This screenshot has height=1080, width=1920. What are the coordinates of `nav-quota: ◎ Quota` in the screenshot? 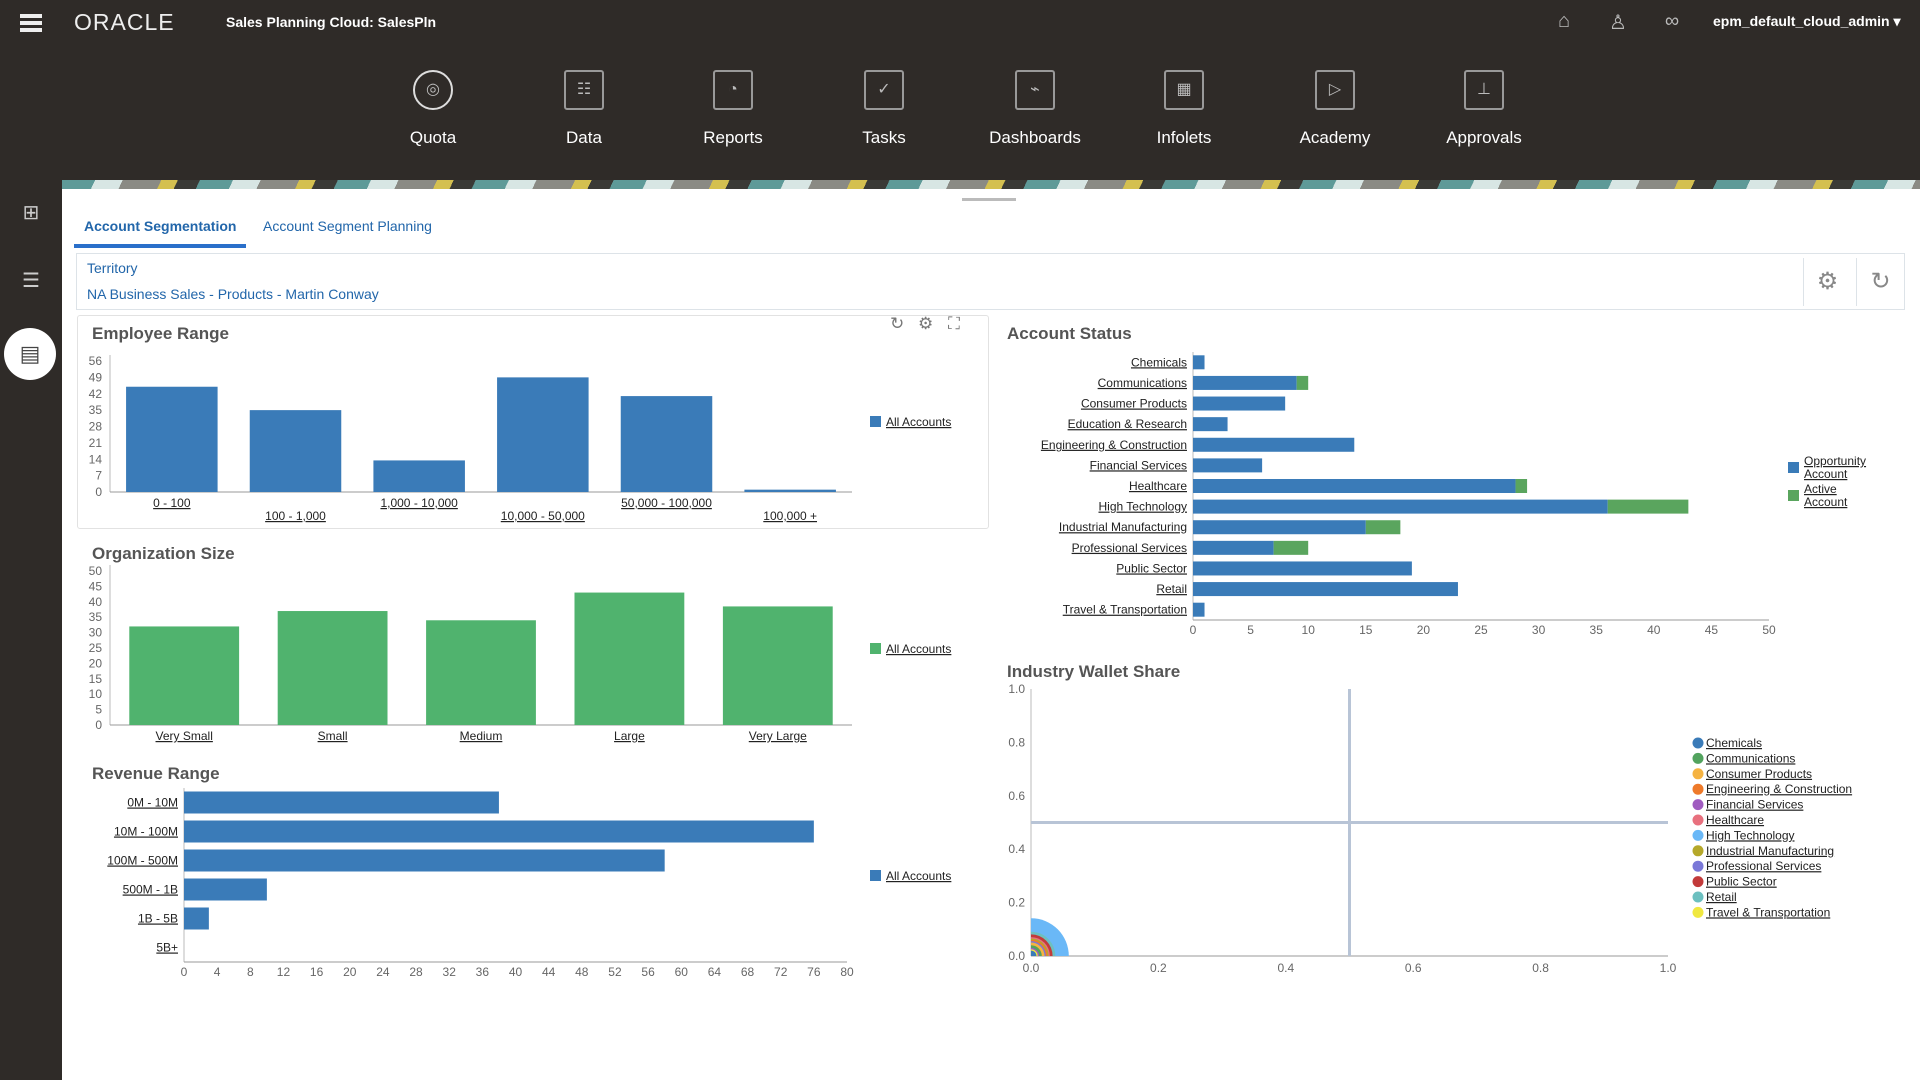 It's located at (433, 109).